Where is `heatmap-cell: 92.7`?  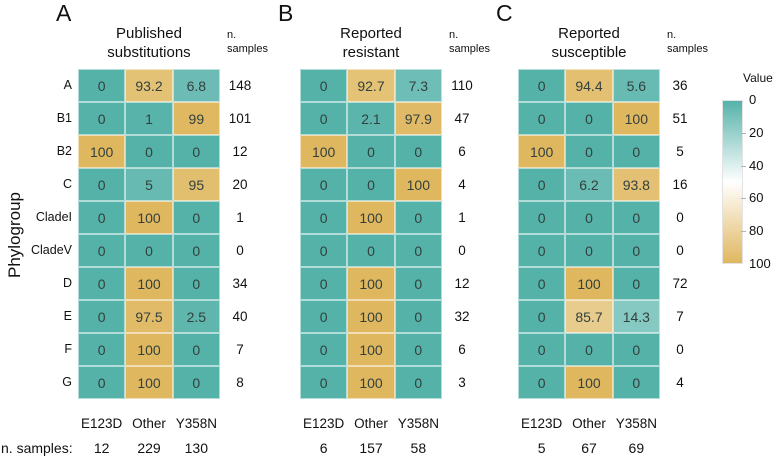 heatmap-cell: 92.7 is located at coordinates (371, 85).